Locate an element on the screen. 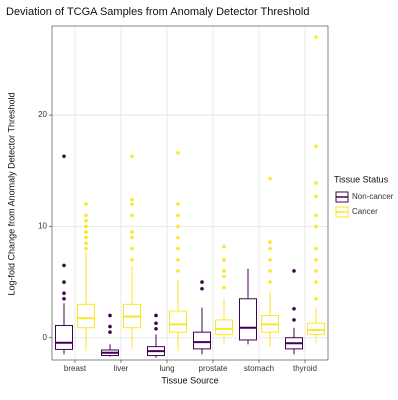 The height and width of the screenshot is (400, 398). x-axis-title: Tissue Source is located at coordinates (189, 380).